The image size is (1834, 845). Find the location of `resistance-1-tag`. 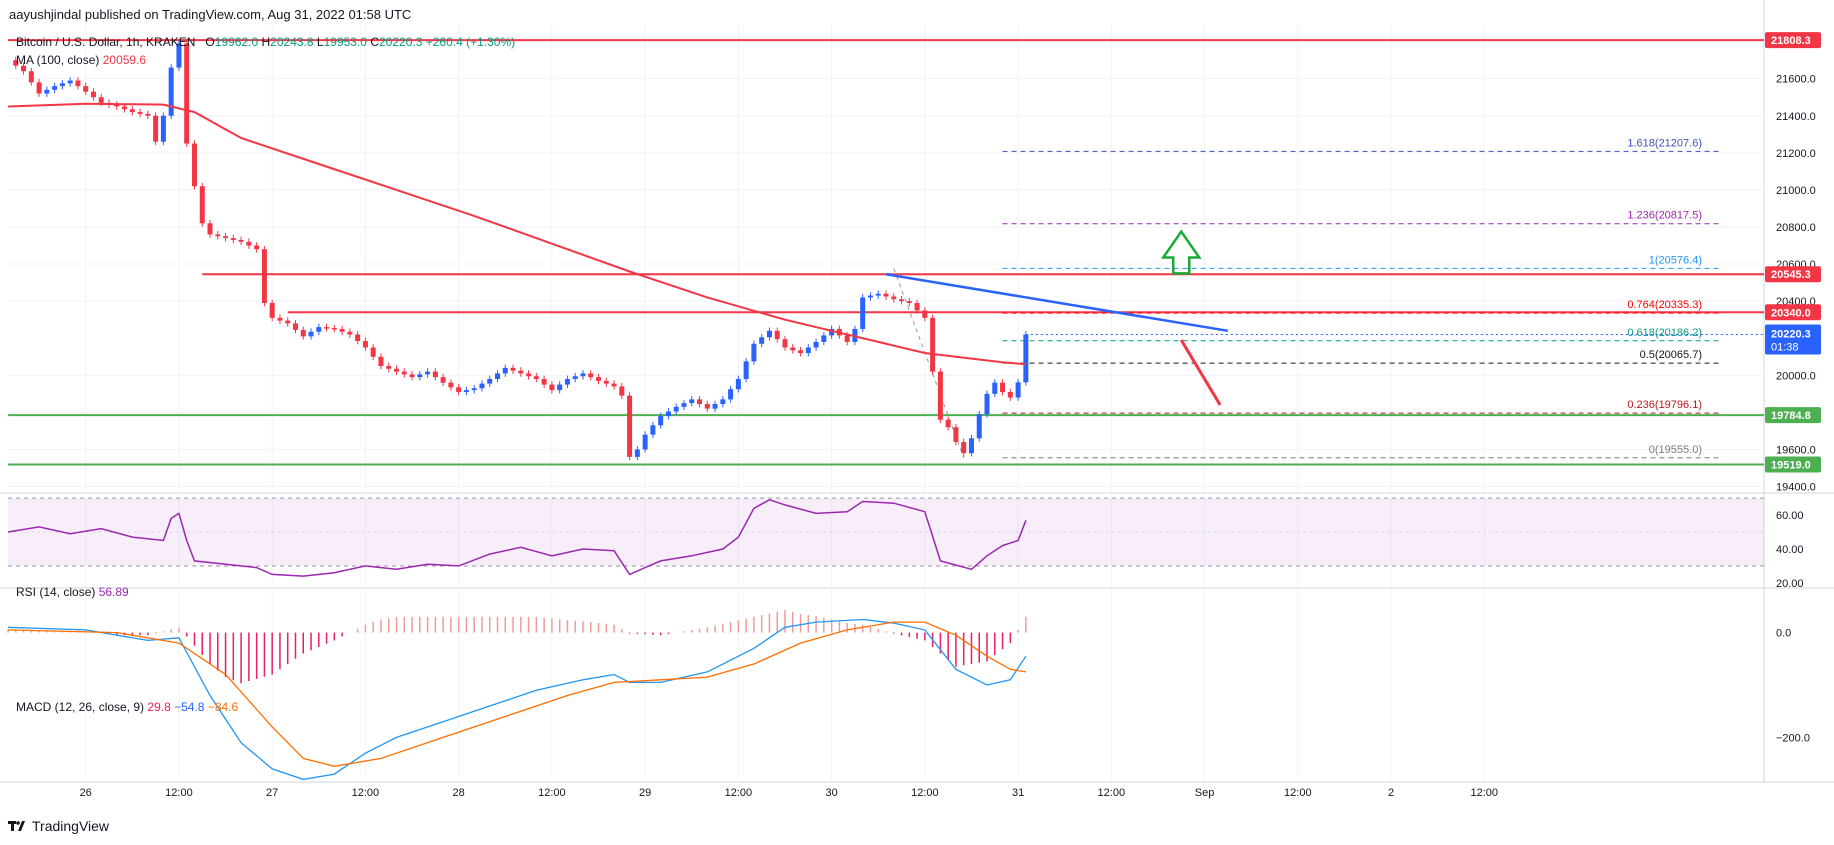

resistance-1-tag is located at coordinates (1793, 40).